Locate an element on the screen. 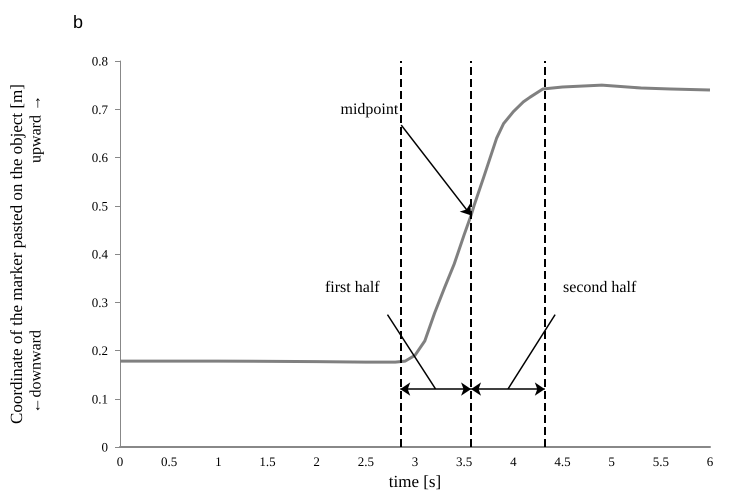  x-tick-label: 3 is located at coordinates (415, 461).